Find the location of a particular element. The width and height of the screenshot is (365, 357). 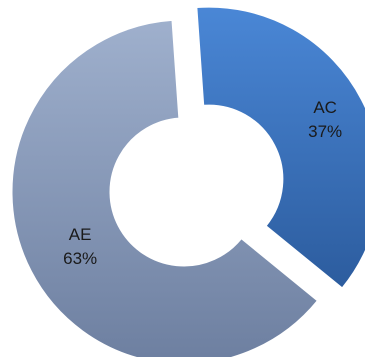

slice-label-ac-percent: 37% is located at coordinates (325, 131).